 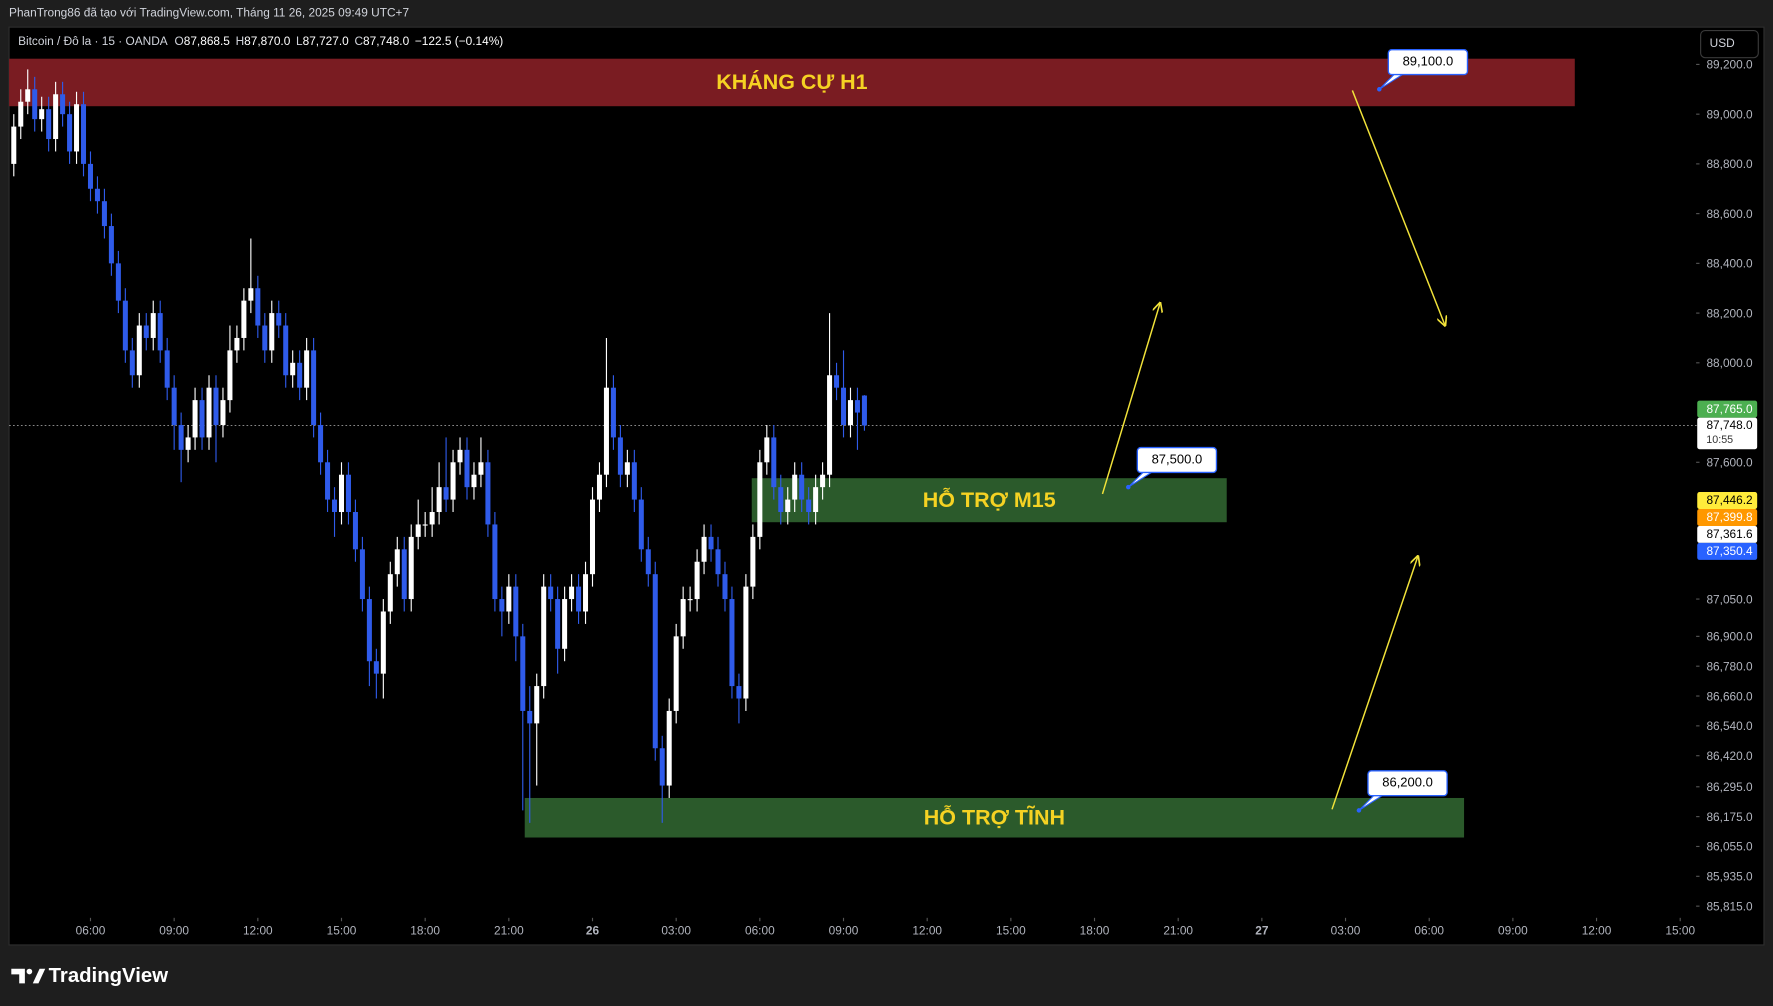 What do you see at coordinates (791, 81) in the screenshot?
I see `zone-label: KHÁNG CỰ H1` at bounding box center [791, 81].